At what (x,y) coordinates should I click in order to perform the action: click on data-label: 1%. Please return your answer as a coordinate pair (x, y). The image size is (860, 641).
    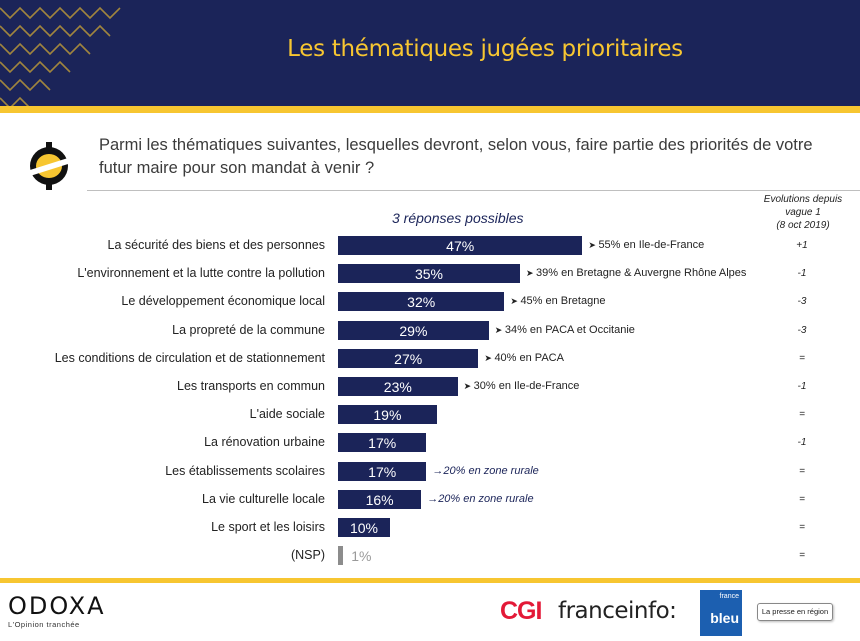
    Looking at the image, I should click on (361, 556).